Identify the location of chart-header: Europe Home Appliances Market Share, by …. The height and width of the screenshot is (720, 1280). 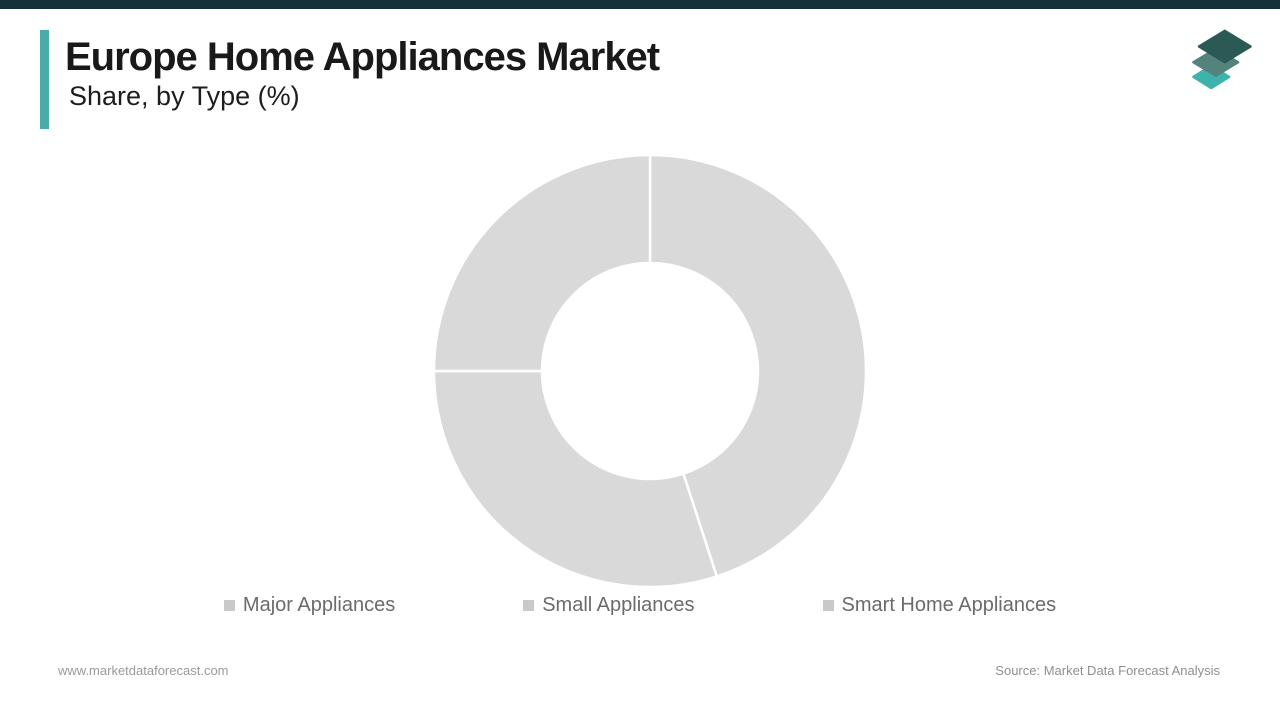
(350, 79).